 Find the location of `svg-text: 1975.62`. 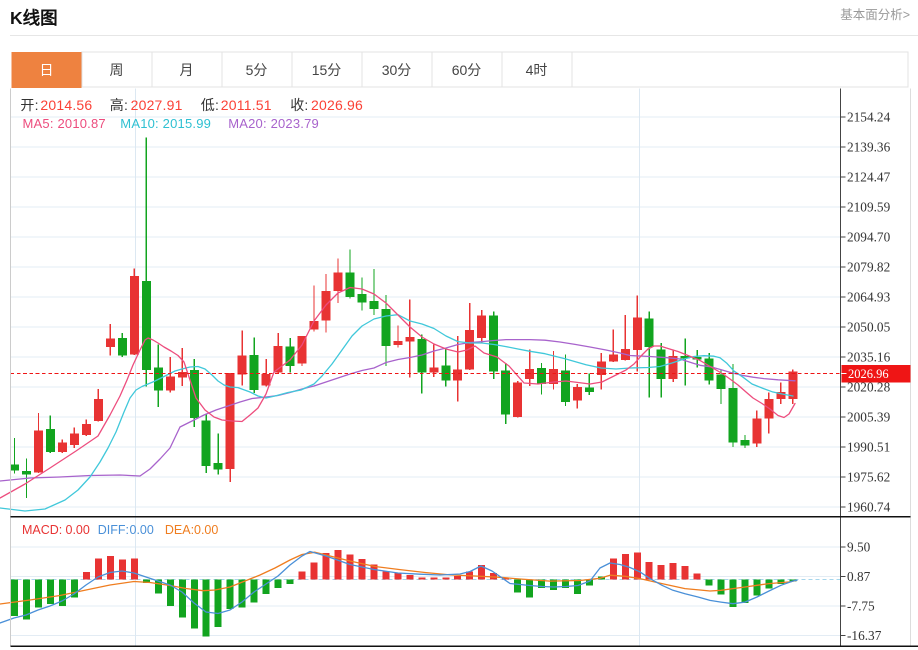

svg-text: 1975.62 is located at coordinates (868, 477).